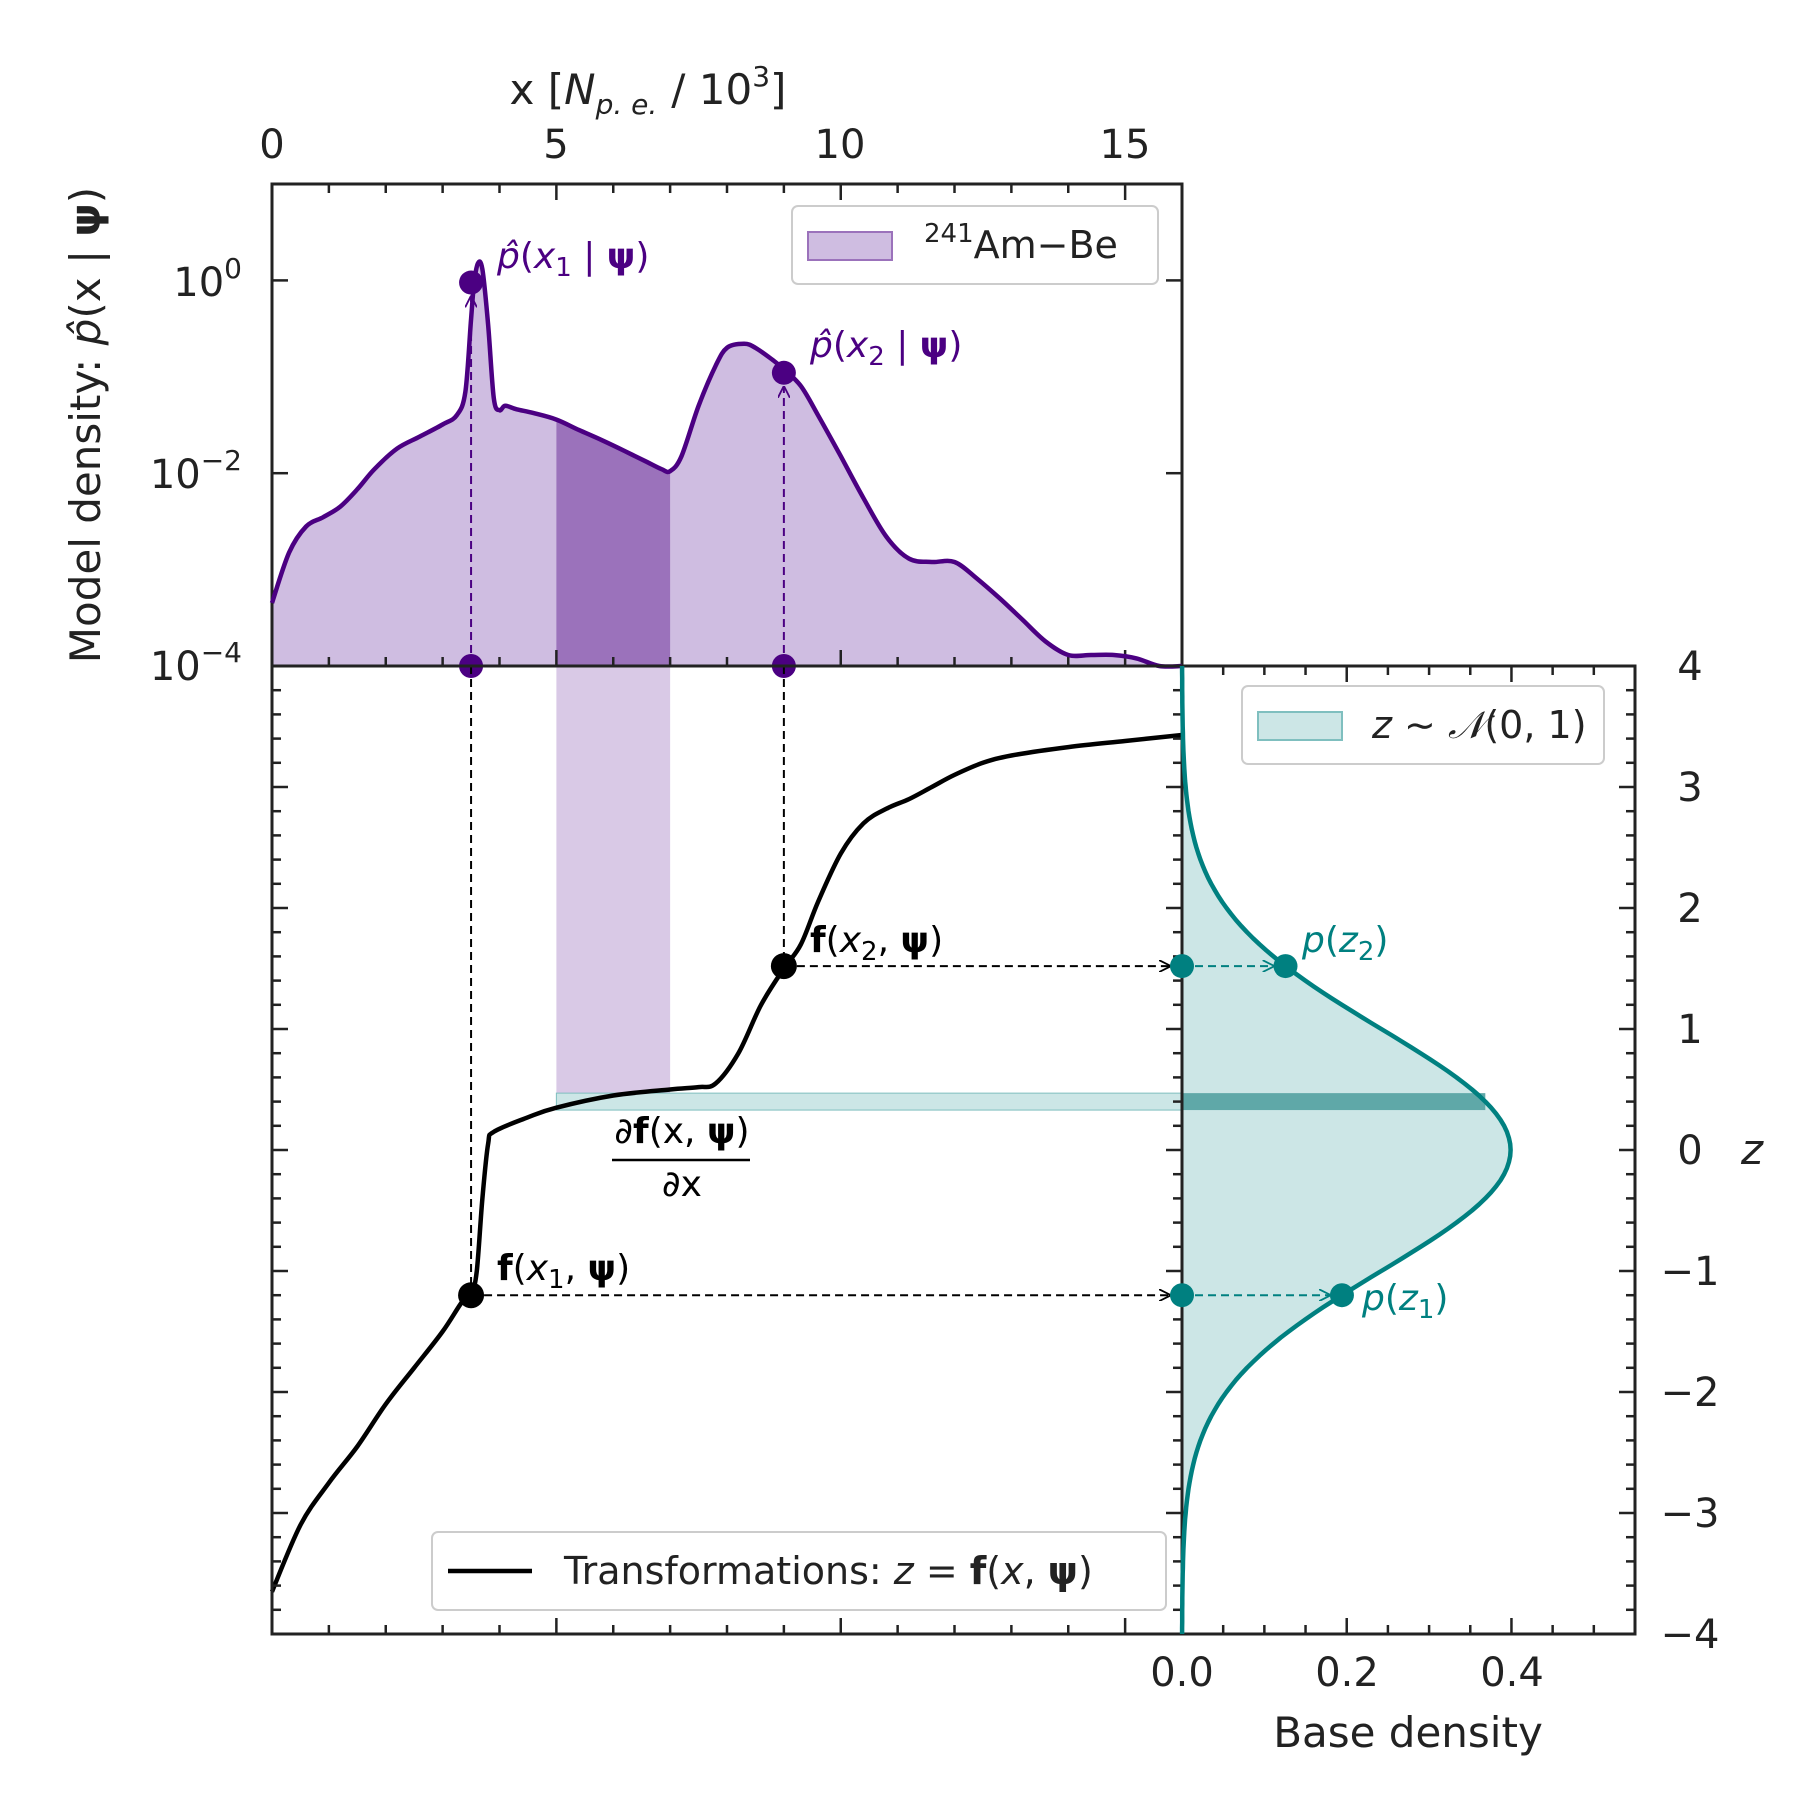 The height and width of the screenshot is (1801, 1801). Describe the element at coordinates (682, 1184) in the screenshot. I see `derivative-denominator: ∂x` at that location.